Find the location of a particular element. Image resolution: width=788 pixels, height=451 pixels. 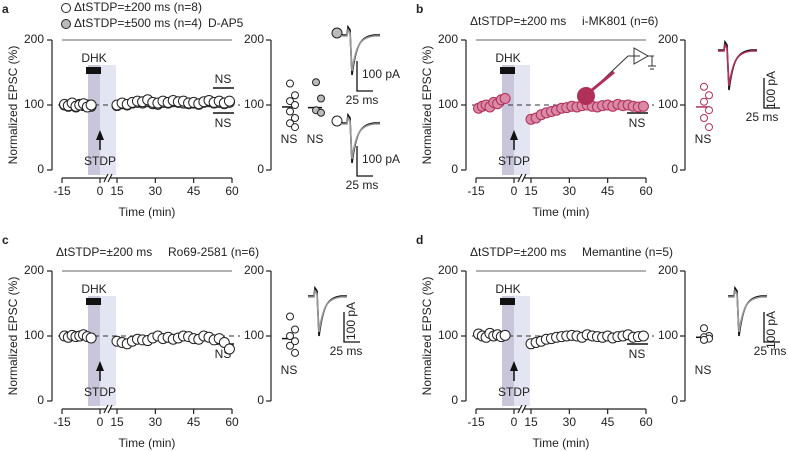

dendrite is located at coordinates (603, 81).